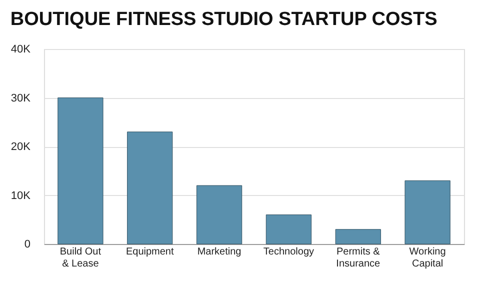 The image size is (485, 300). I want to click on x-tick-label: Technology, so click(288, 252).